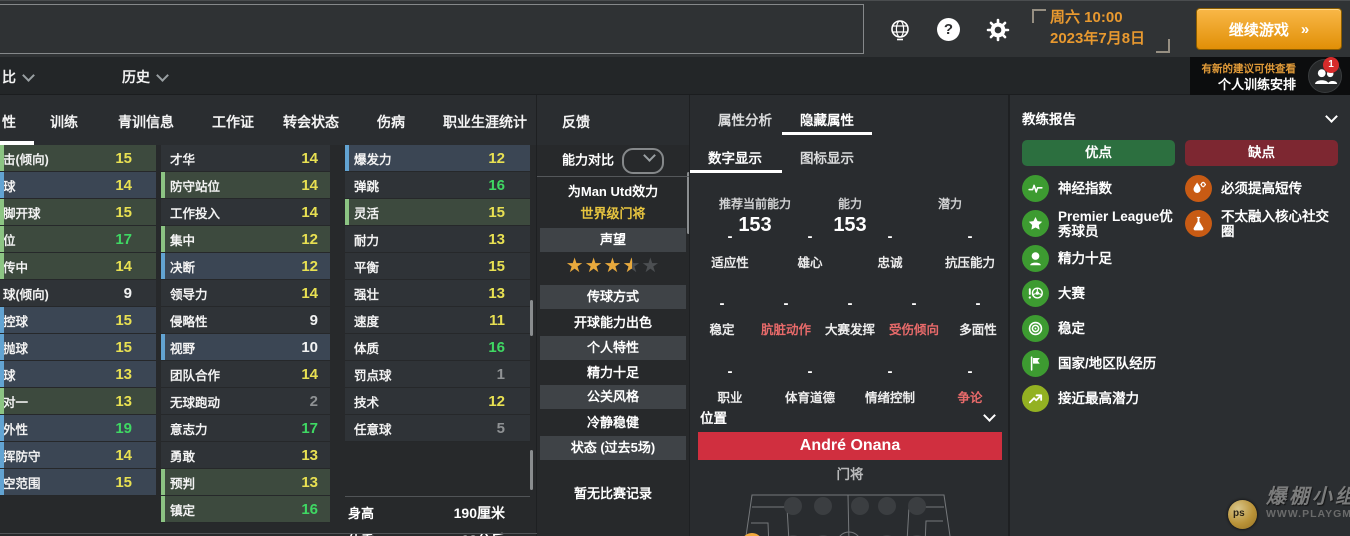  I want to click on physical-value: 190厘米, so click(479, 512).